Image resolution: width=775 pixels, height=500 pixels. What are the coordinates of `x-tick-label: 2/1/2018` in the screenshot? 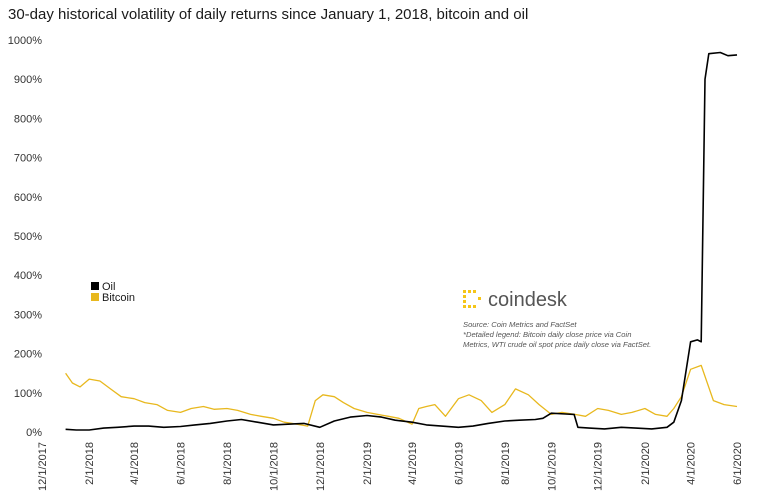 It's located at (90, 463).